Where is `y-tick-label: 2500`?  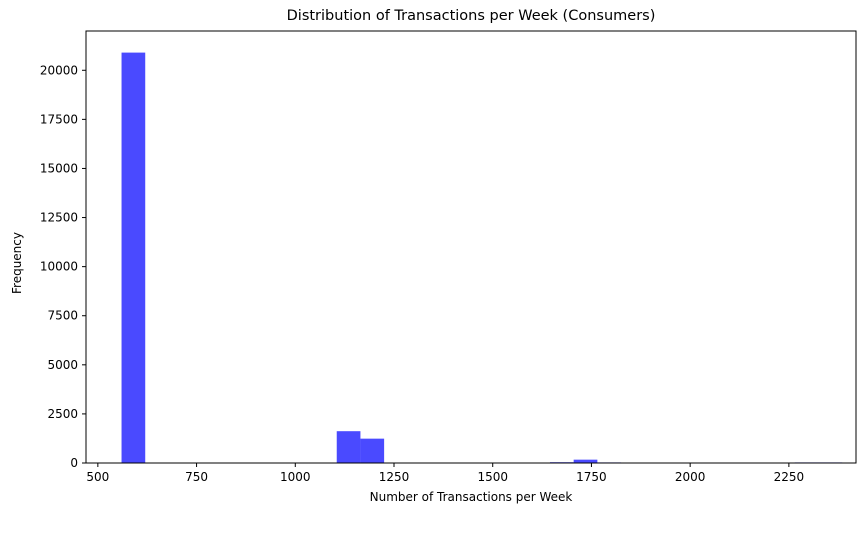
y-tick-label: 2500 is located at coordinates (62, 414).